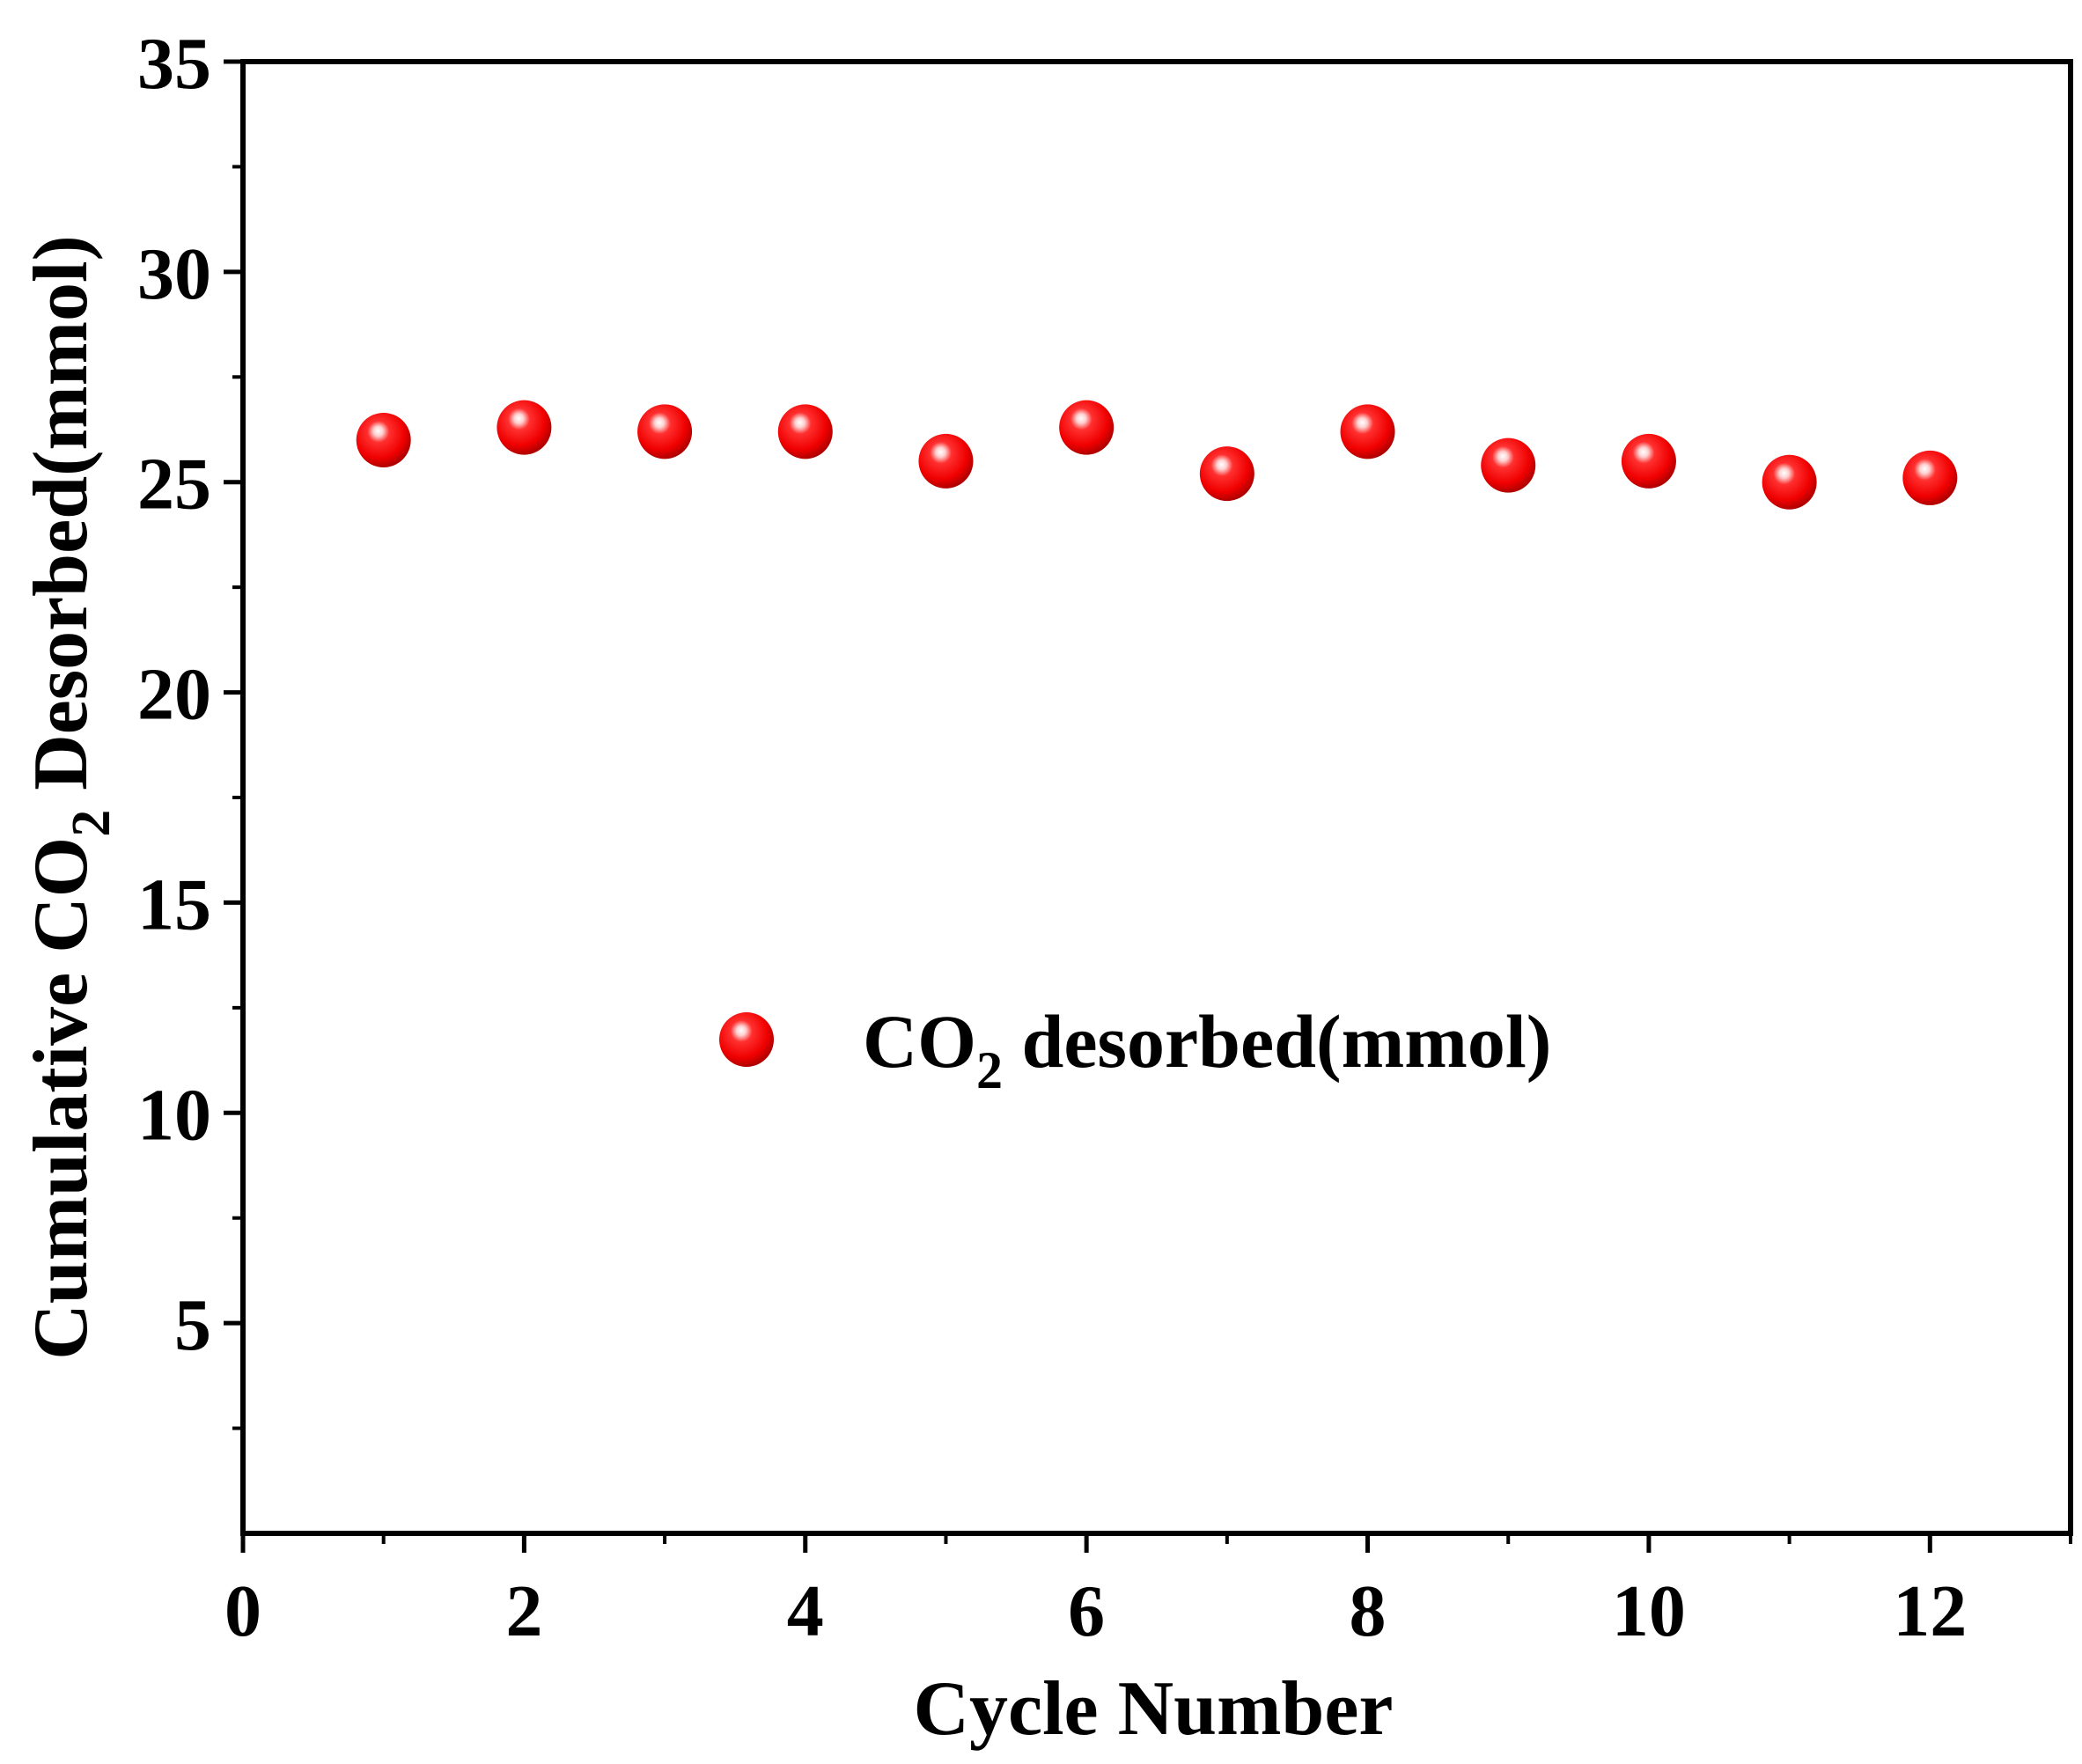  Describe the element at coordinates (174, 485) in the screenshot. I see `y-tick-label: 25` at that location.